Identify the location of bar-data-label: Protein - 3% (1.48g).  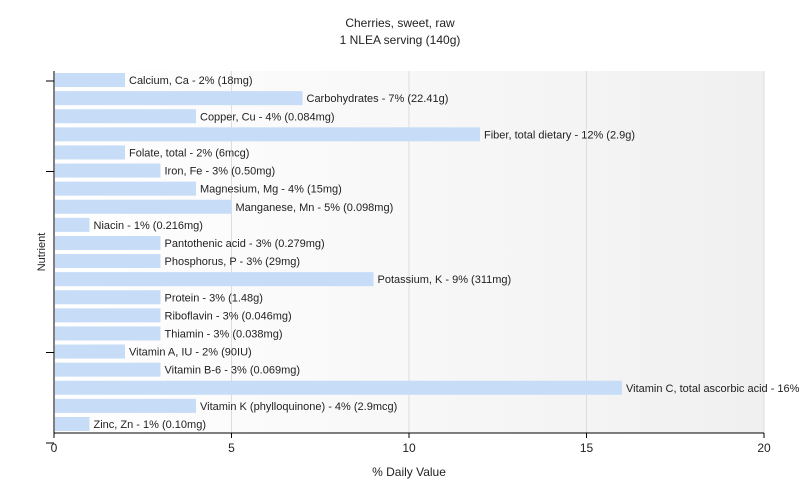
(214, 298).